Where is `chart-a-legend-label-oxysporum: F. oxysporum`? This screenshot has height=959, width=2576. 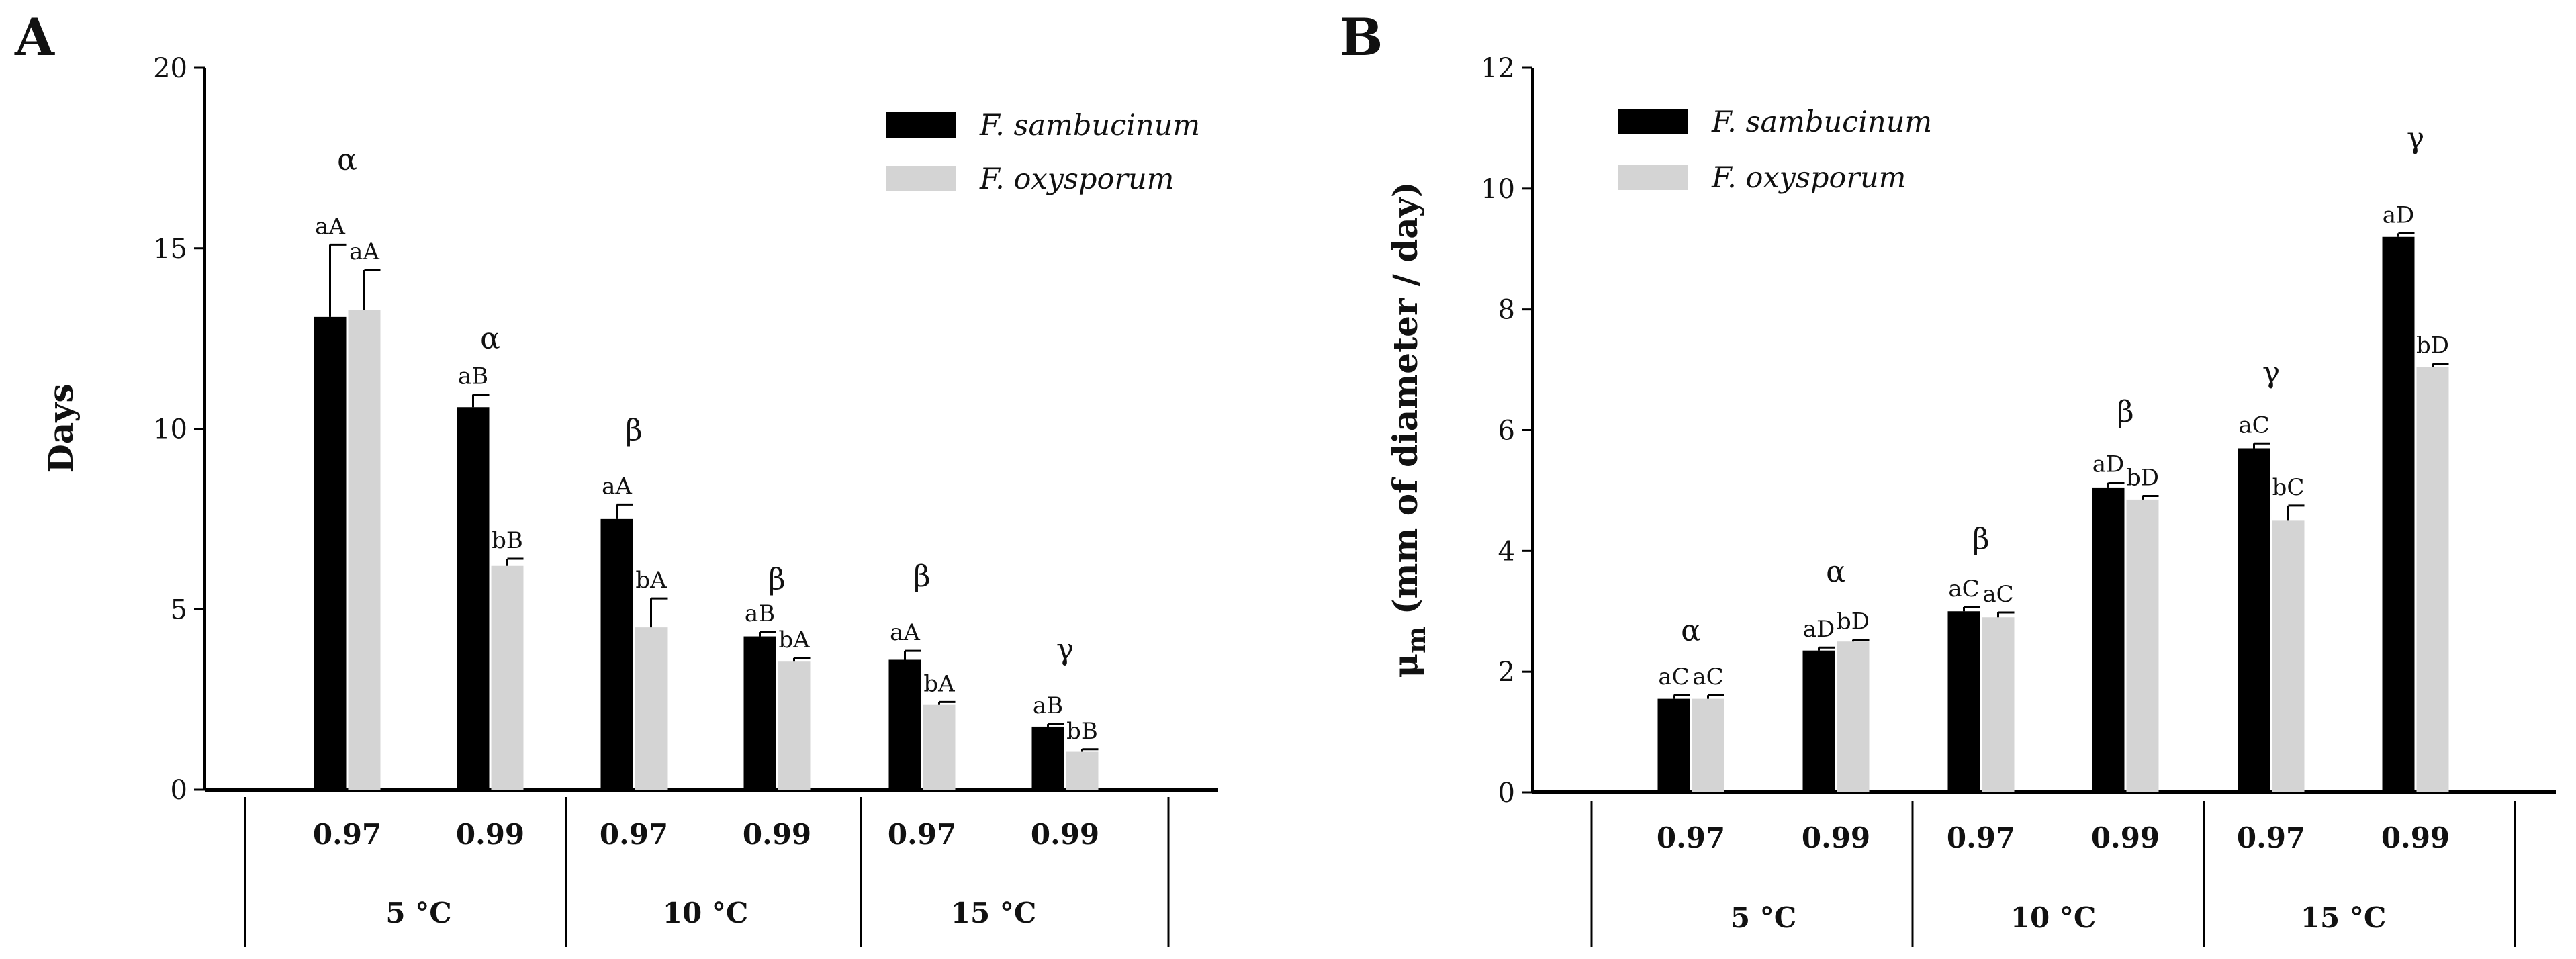 chart-a-legend-label-oxysporum: F. oxysporum is located at coordinates (1076, 179).